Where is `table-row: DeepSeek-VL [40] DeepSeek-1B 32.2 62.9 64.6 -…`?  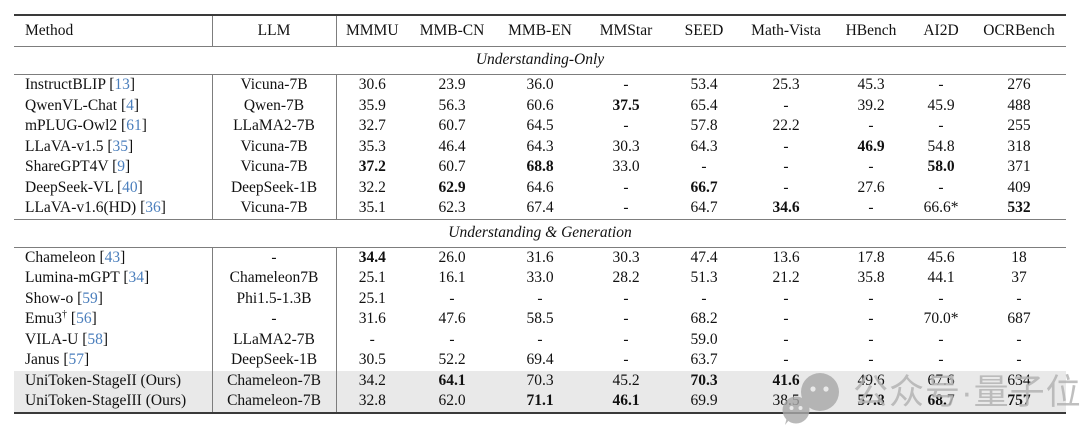
table-row: DeepSeek-VL [40] DeepSeek-1B 32.2 62.9 64.6 -… is located at coordinates (540, 187).